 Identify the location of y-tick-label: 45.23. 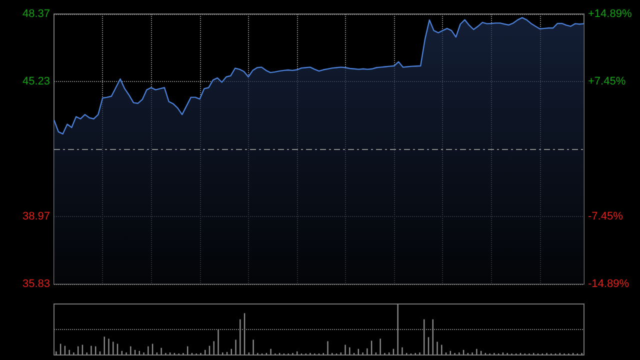
(36, 82).